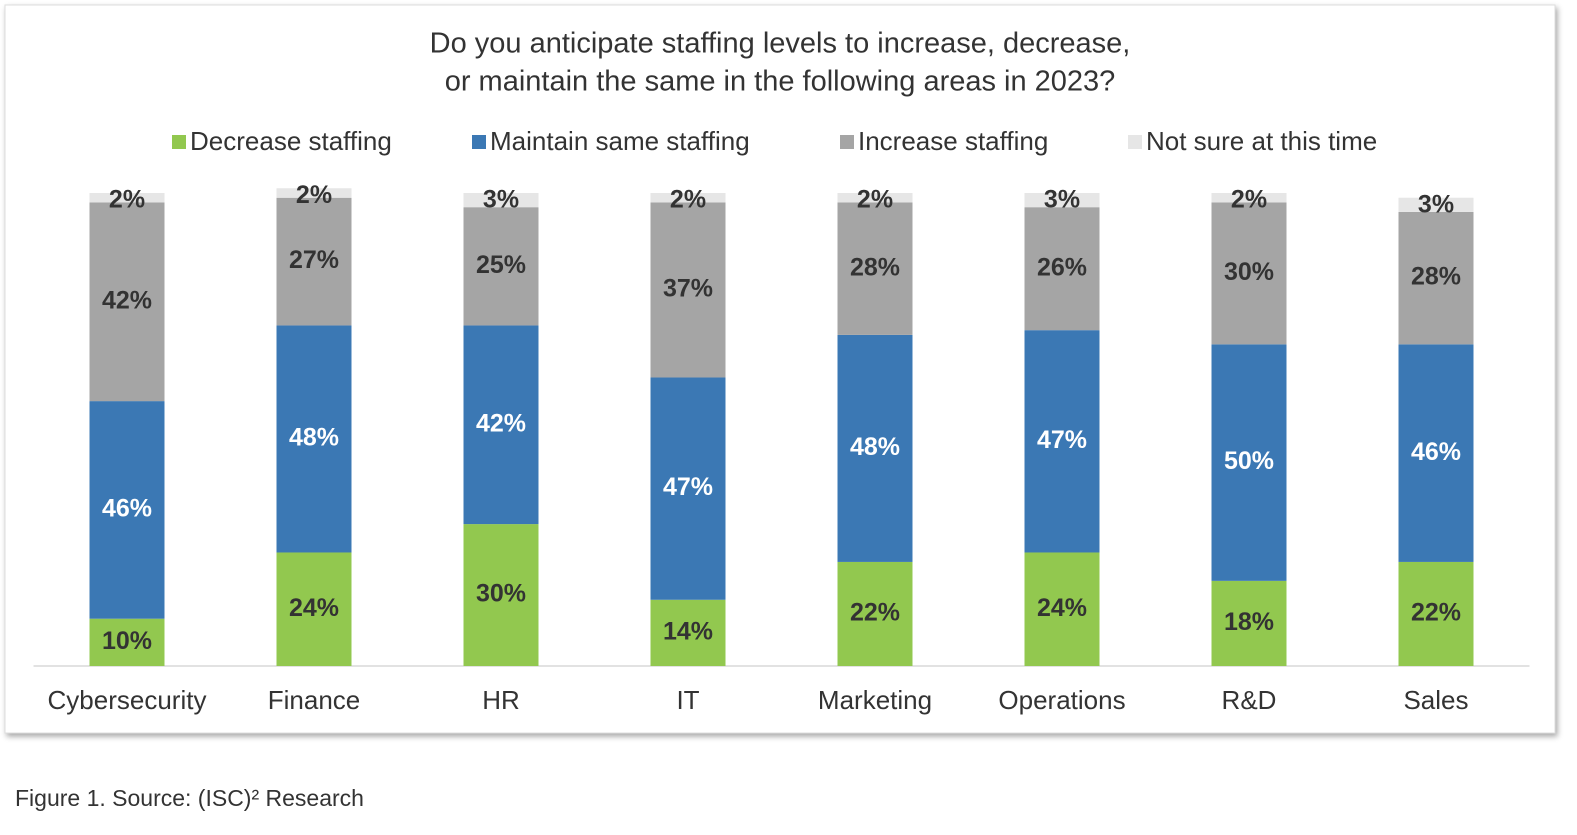 The image size is (1577, 835). What do you see at coordinates (1061, 700) in the screenshot?
I see `x-tick-label: Operations` at bounding box center [1061, 700].